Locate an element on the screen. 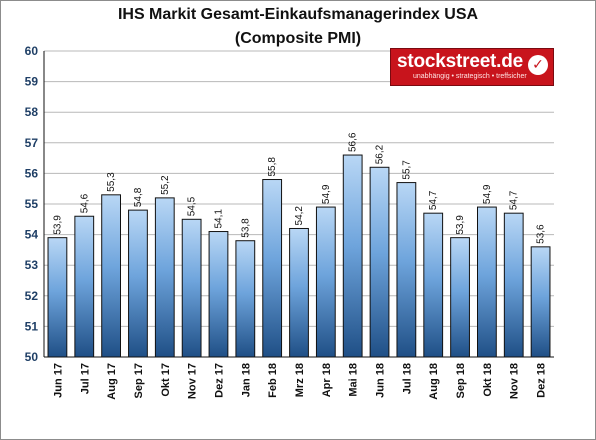 This screenshot has height=440, width=596. y-tick-label: 54 is located at coordinates (32, 235).